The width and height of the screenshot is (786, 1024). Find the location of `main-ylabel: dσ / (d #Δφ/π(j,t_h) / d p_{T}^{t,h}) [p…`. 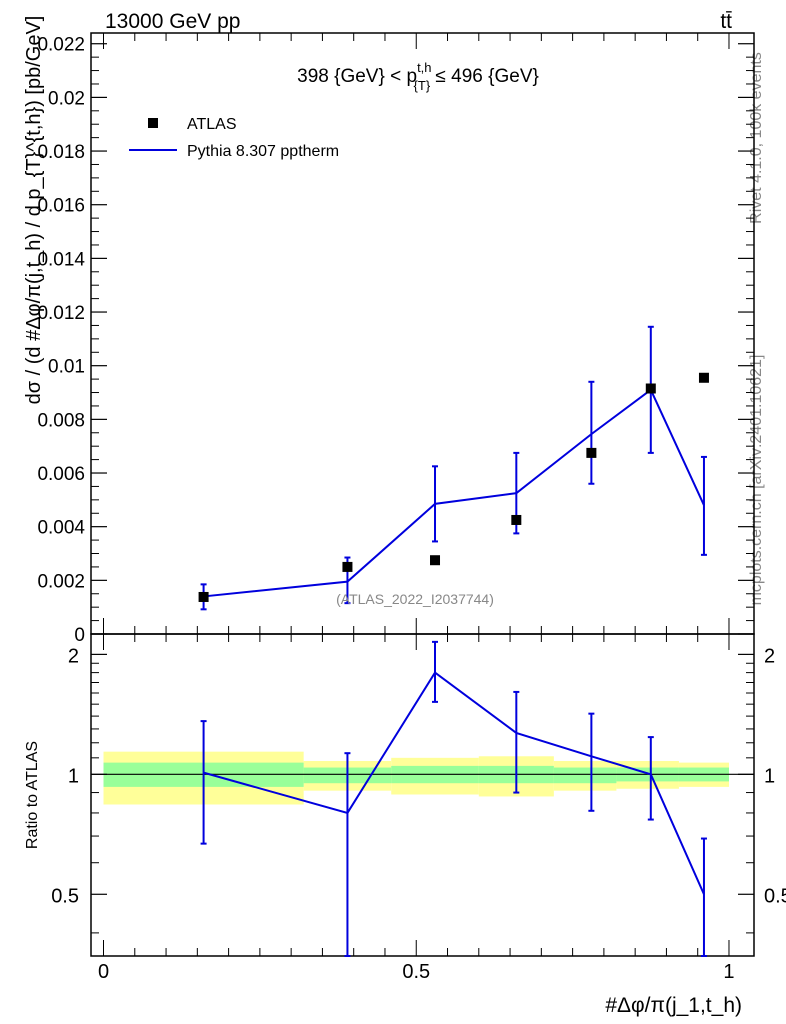

main-ylabel: dσ / (d #Δφ/π(j,t_h) / d p_{T}^{t,h}) [p… is located at coordinates (34, 210).